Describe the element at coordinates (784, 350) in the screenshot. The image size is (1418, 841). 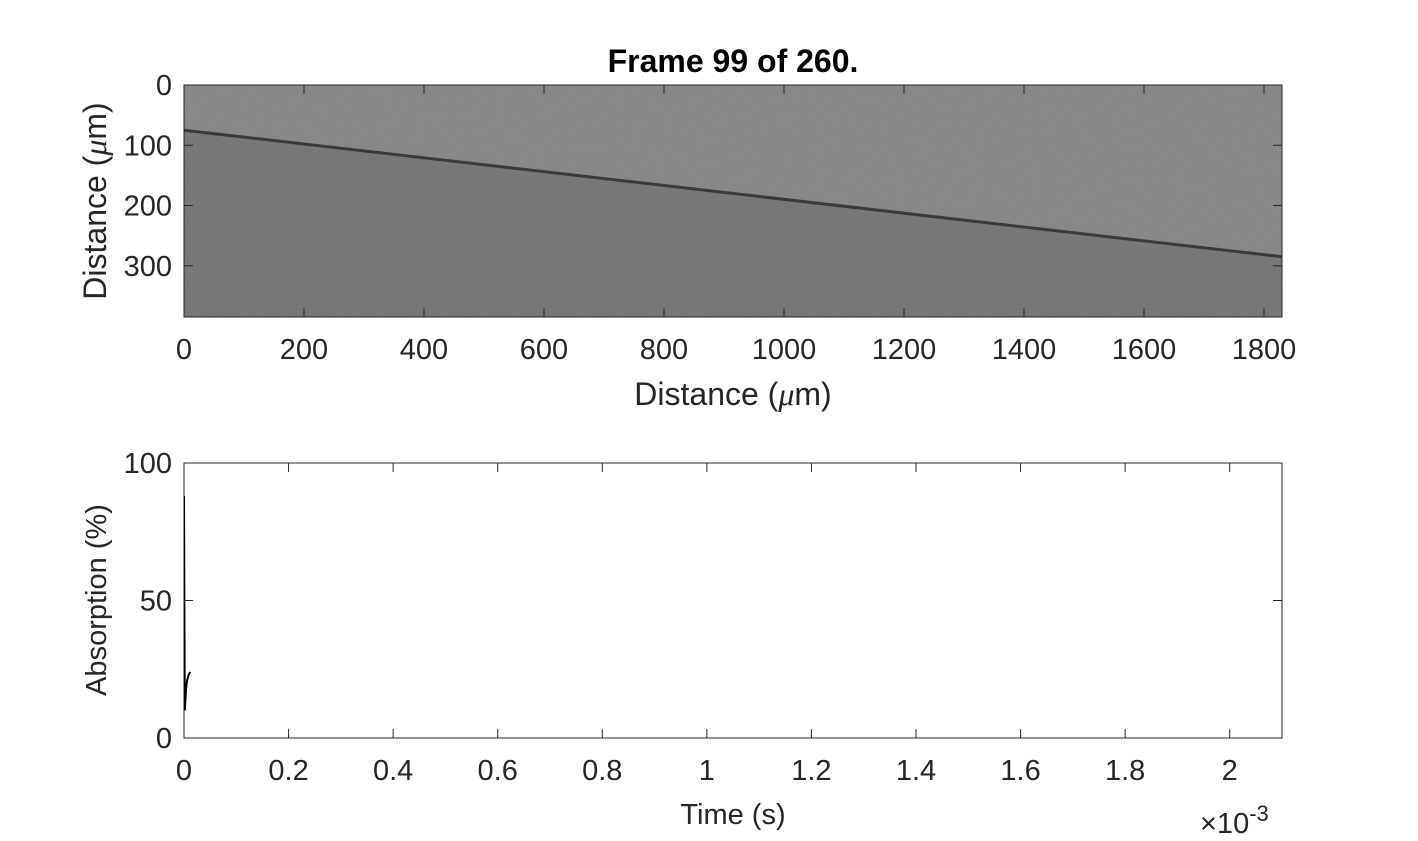
I see `top-x-tick-label: 1000` at that location.